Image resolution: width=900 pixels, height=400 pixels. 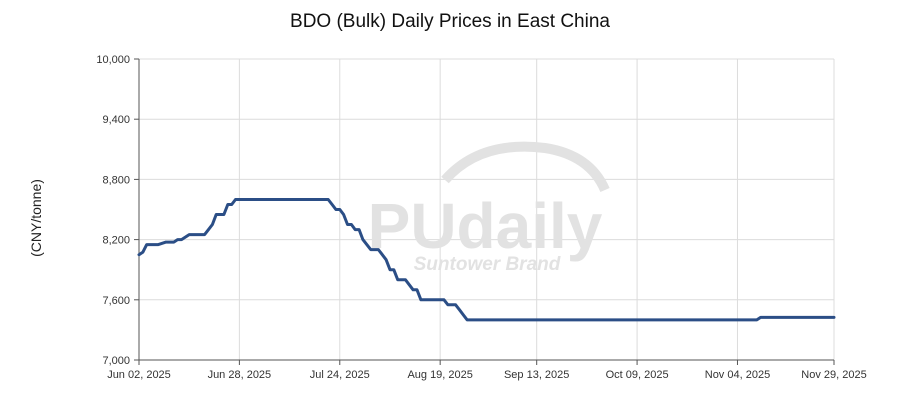 I want to click on y-tick-label: 9,400, so click(x=116, y=120).